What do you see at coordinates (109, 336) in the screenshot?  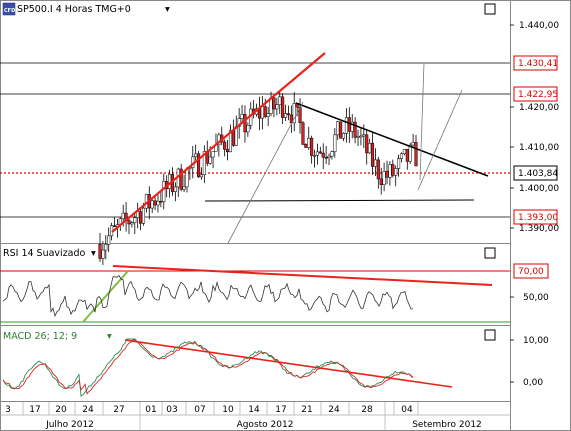 I see `macd-dropdown-icon: ▾` at bounding box center [109, 336].